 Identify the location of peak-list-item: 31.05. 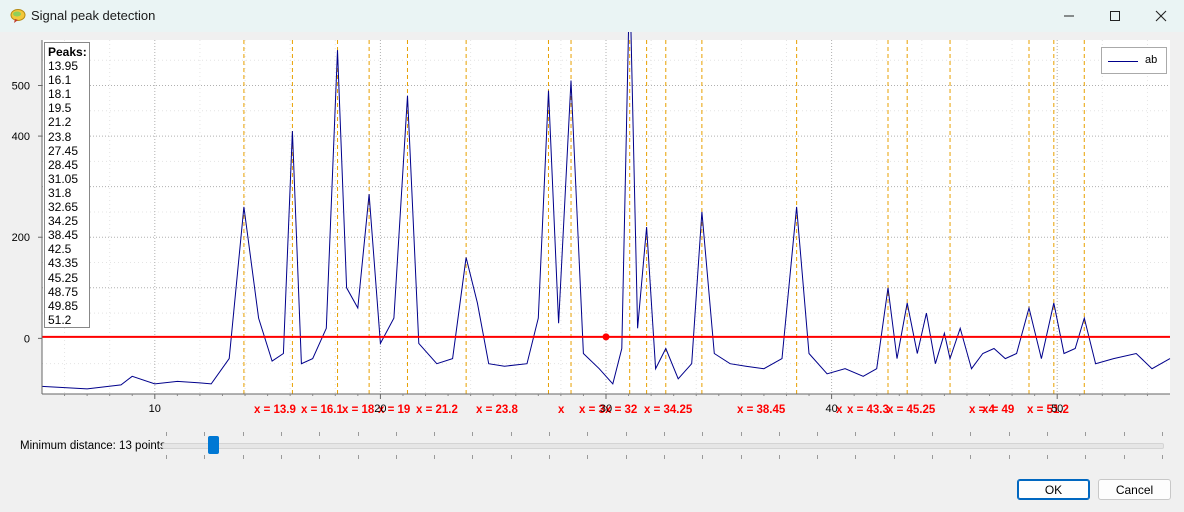
(63, 178).